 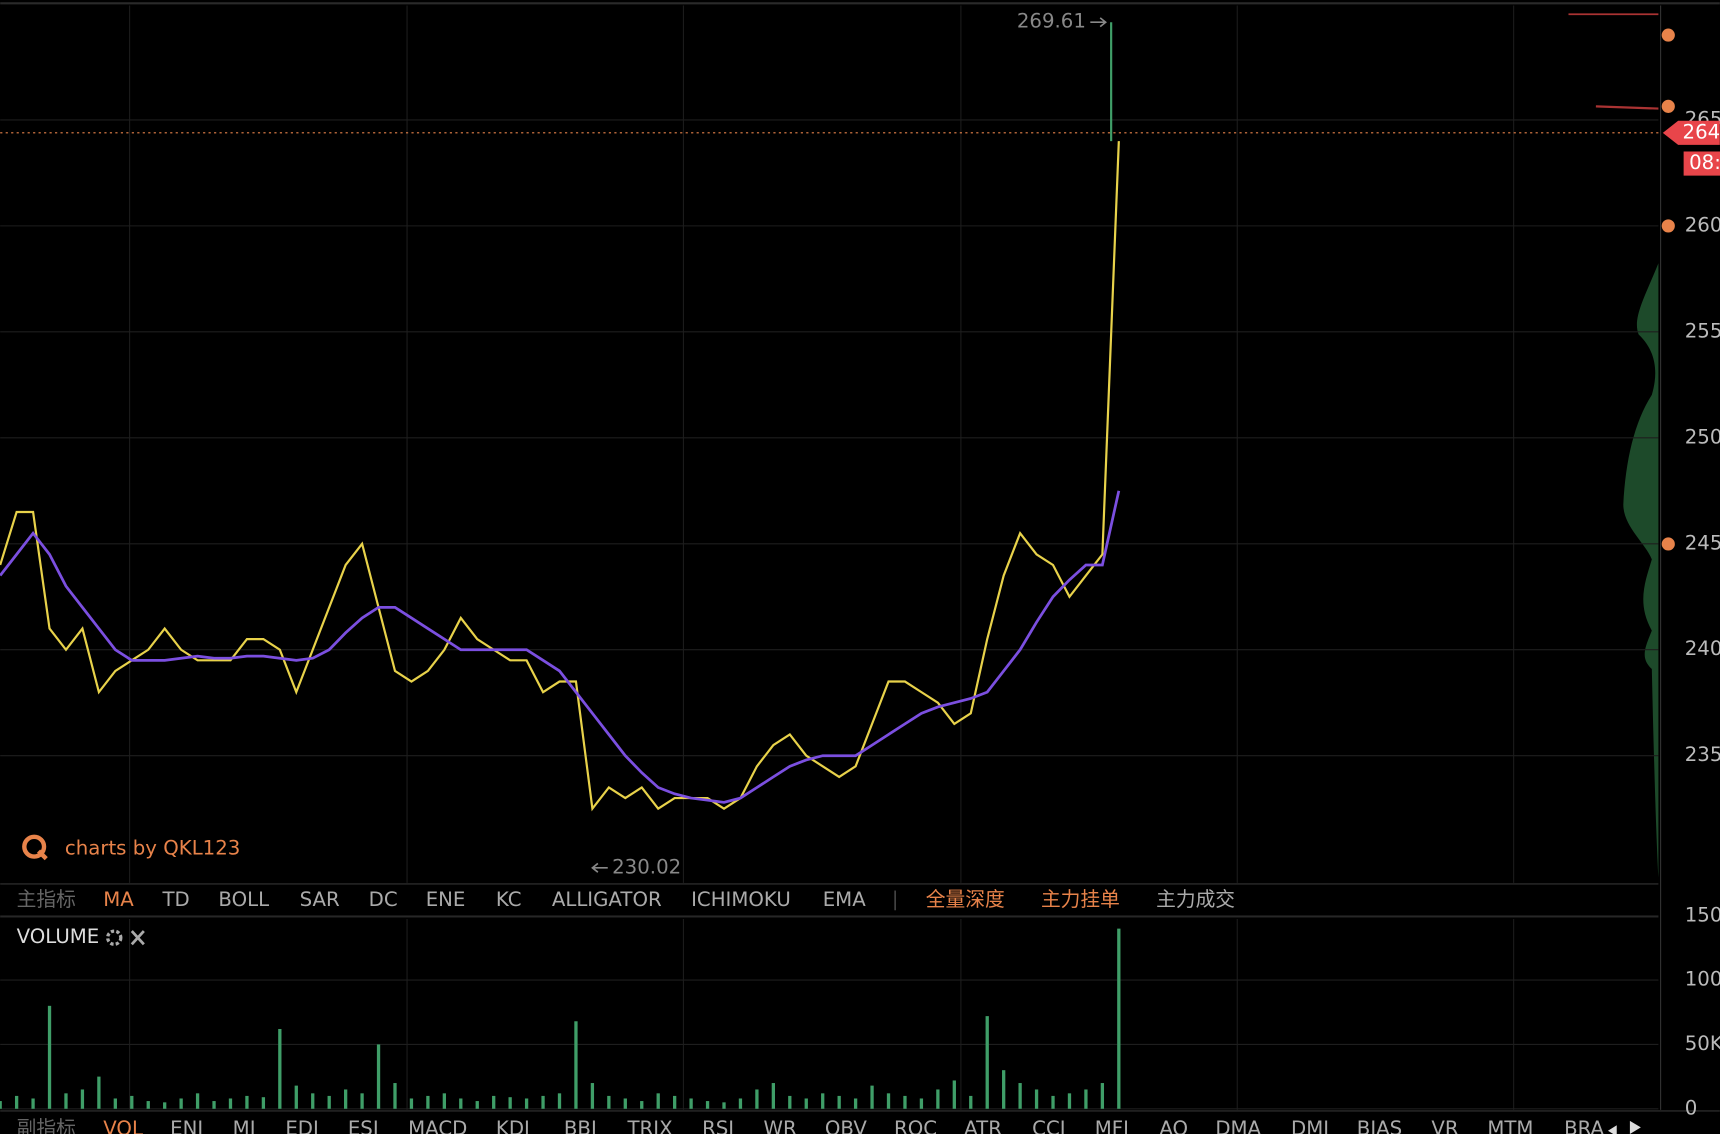 What do you see at coordinates (243, 899) in the screenshot?
I see `main-indicator: BOLL` at bounding box center [243, 899].